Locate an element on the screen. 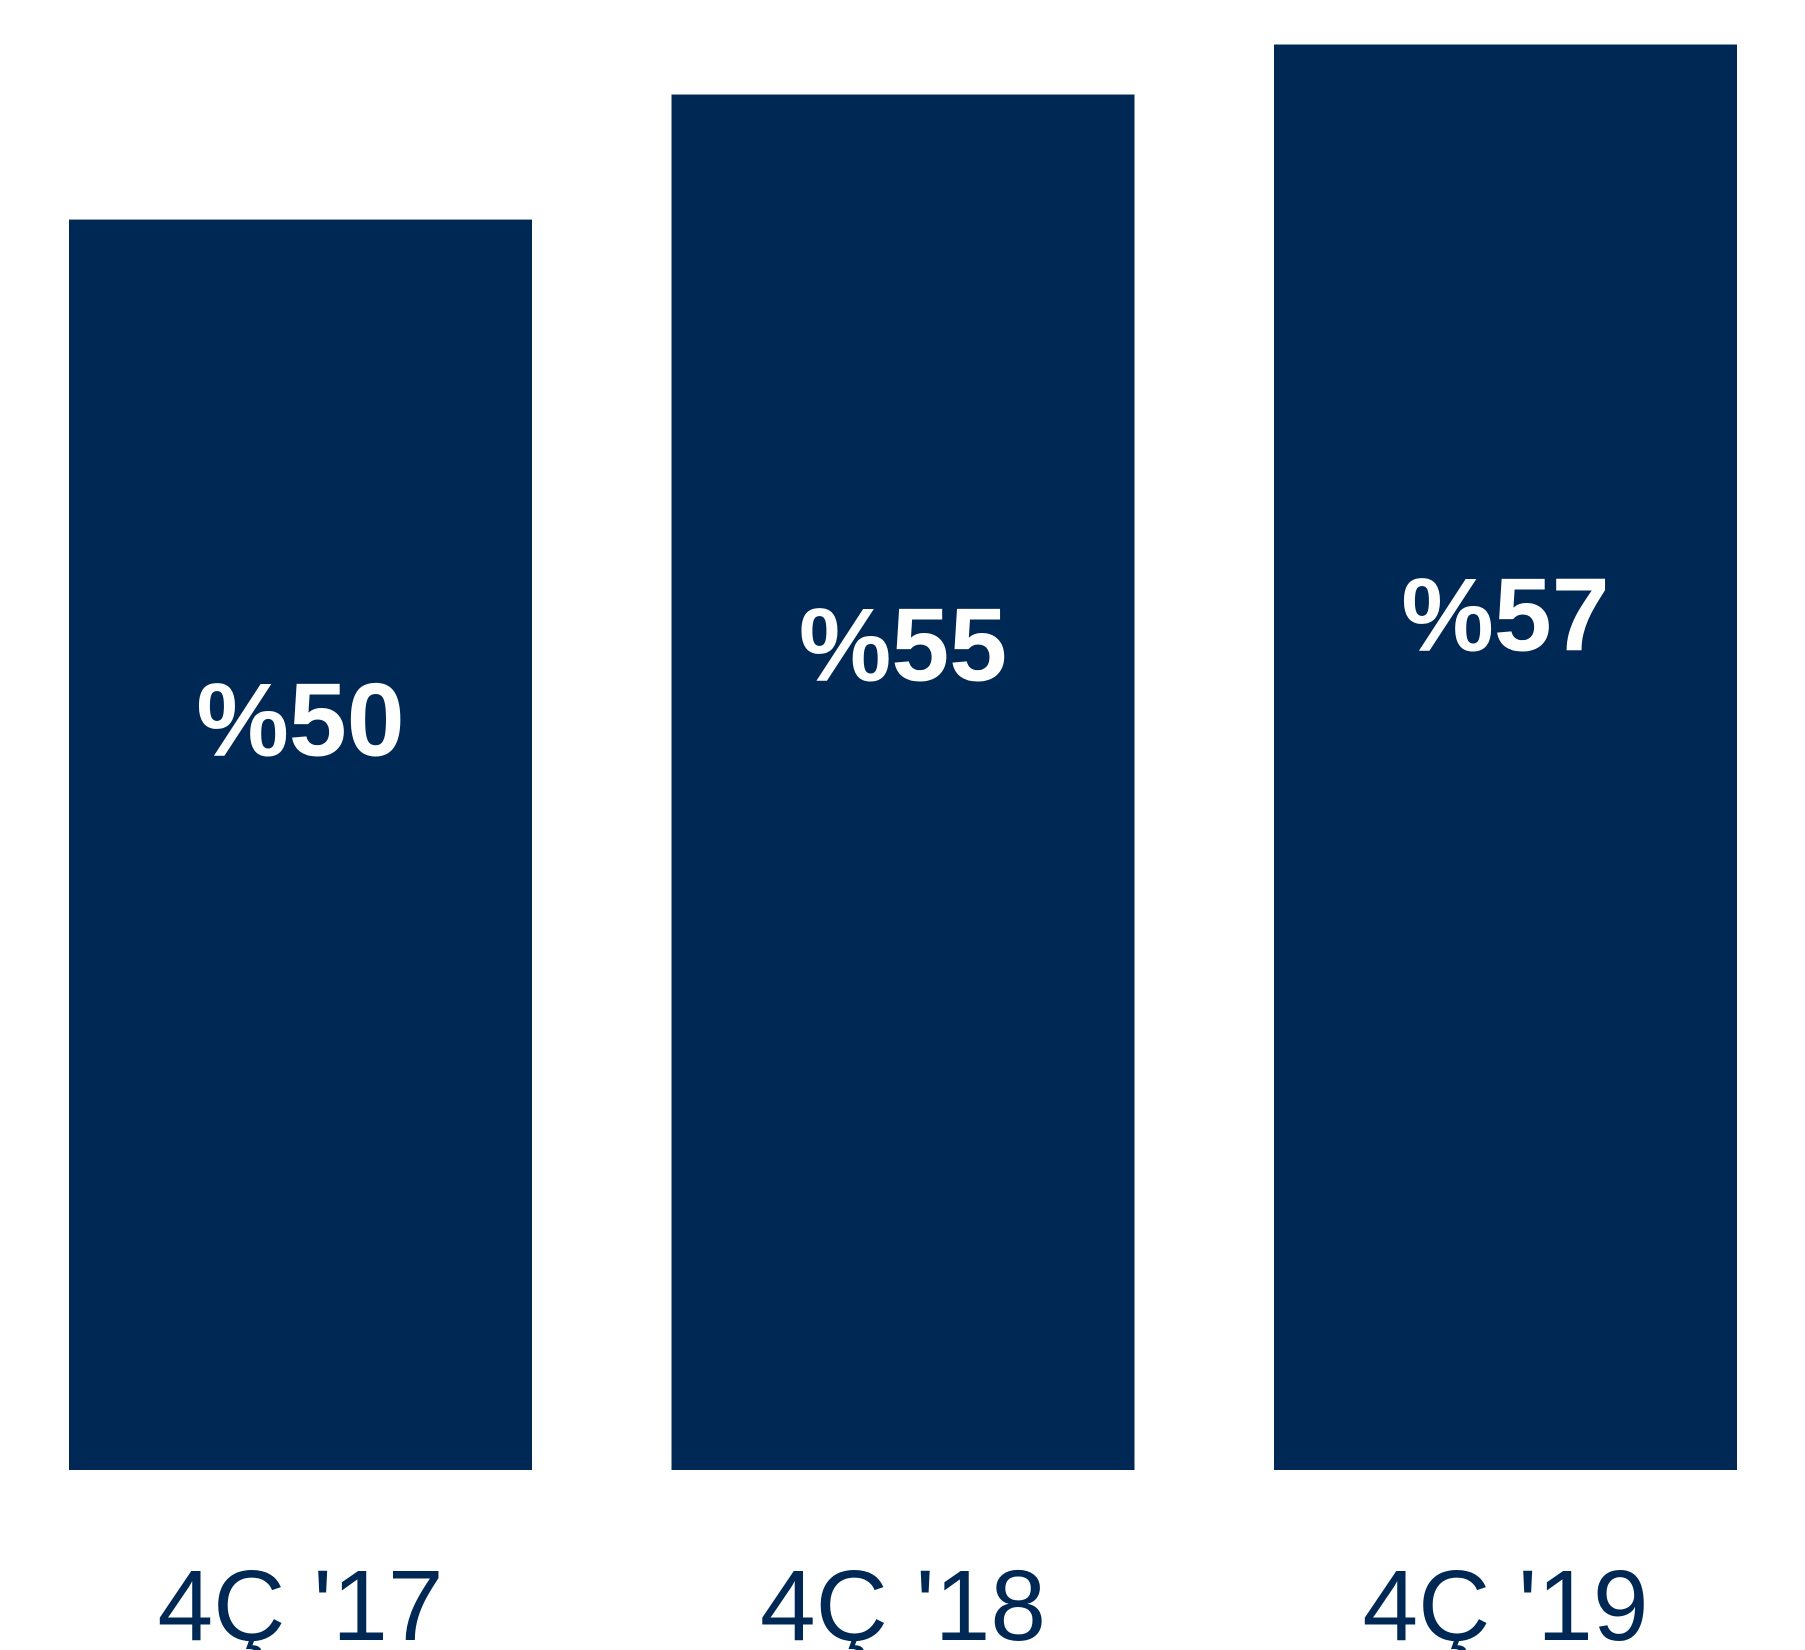 The width and height of the screenshot is (1805, 1650). x-tick-label-2: 4Ç '18 is located at coordinates (903, 1600).